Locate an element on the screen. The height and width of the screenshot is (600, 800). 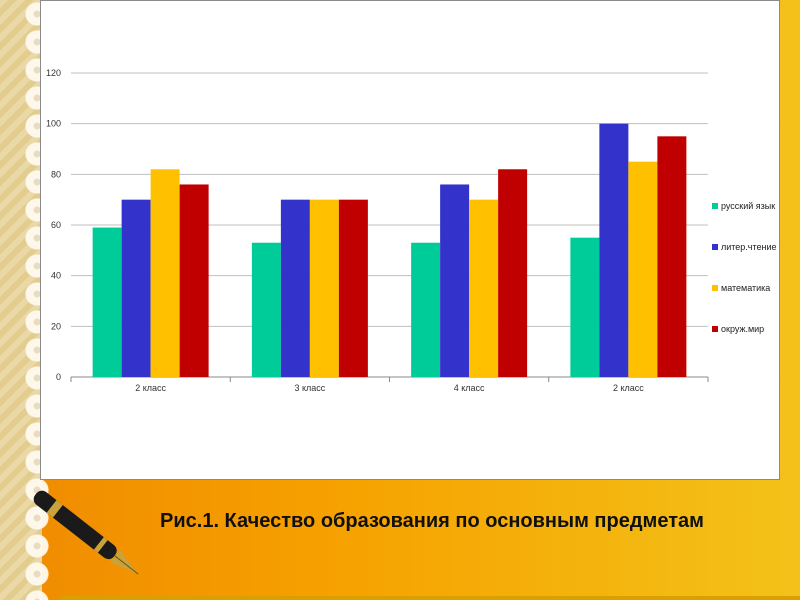
y-tick-label: 80 is located at coordinates (56, 174).